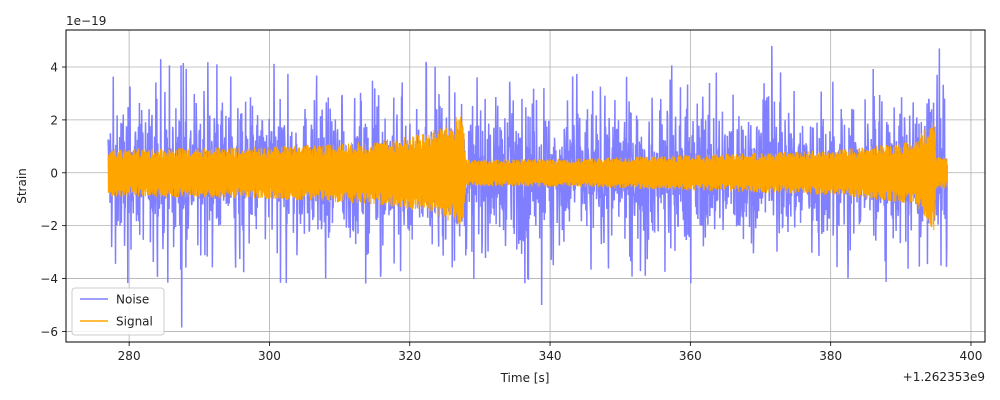  I want to click on y-axis-label: Strain, so click(22, 186).